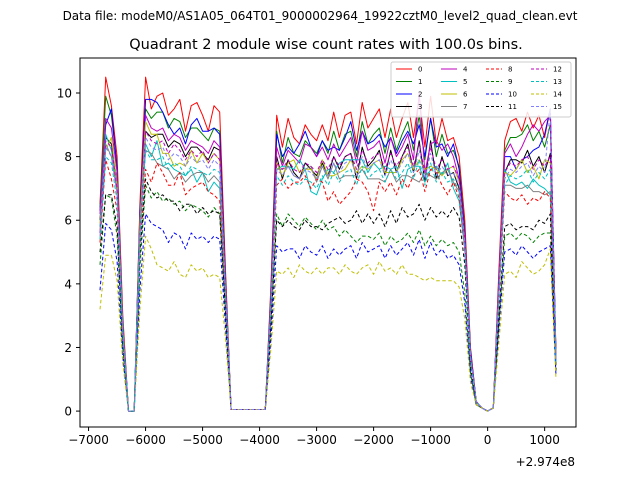  Describe the element at coordinates (316, 440) in the screenshot. I see `x-tick-label: −3000` at that location.